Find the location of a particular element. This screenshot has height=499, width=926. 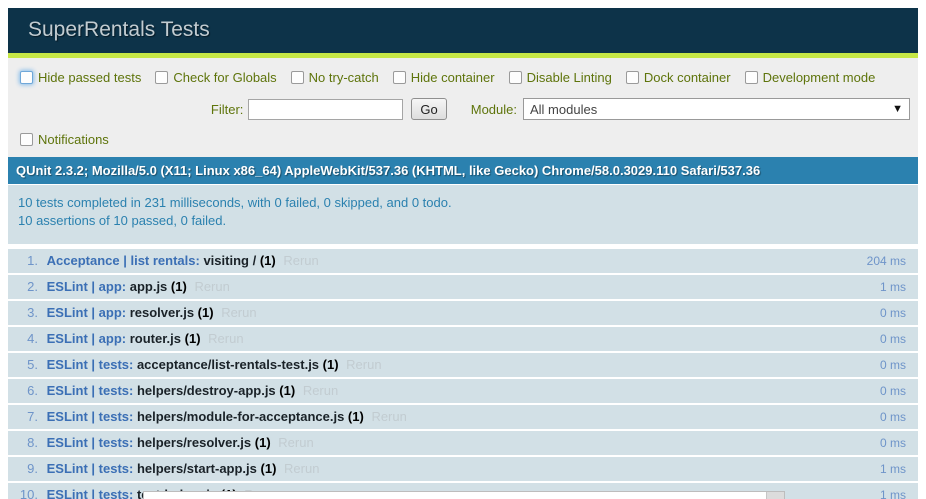

test-number: 6. is located at coordinates (32, 390).